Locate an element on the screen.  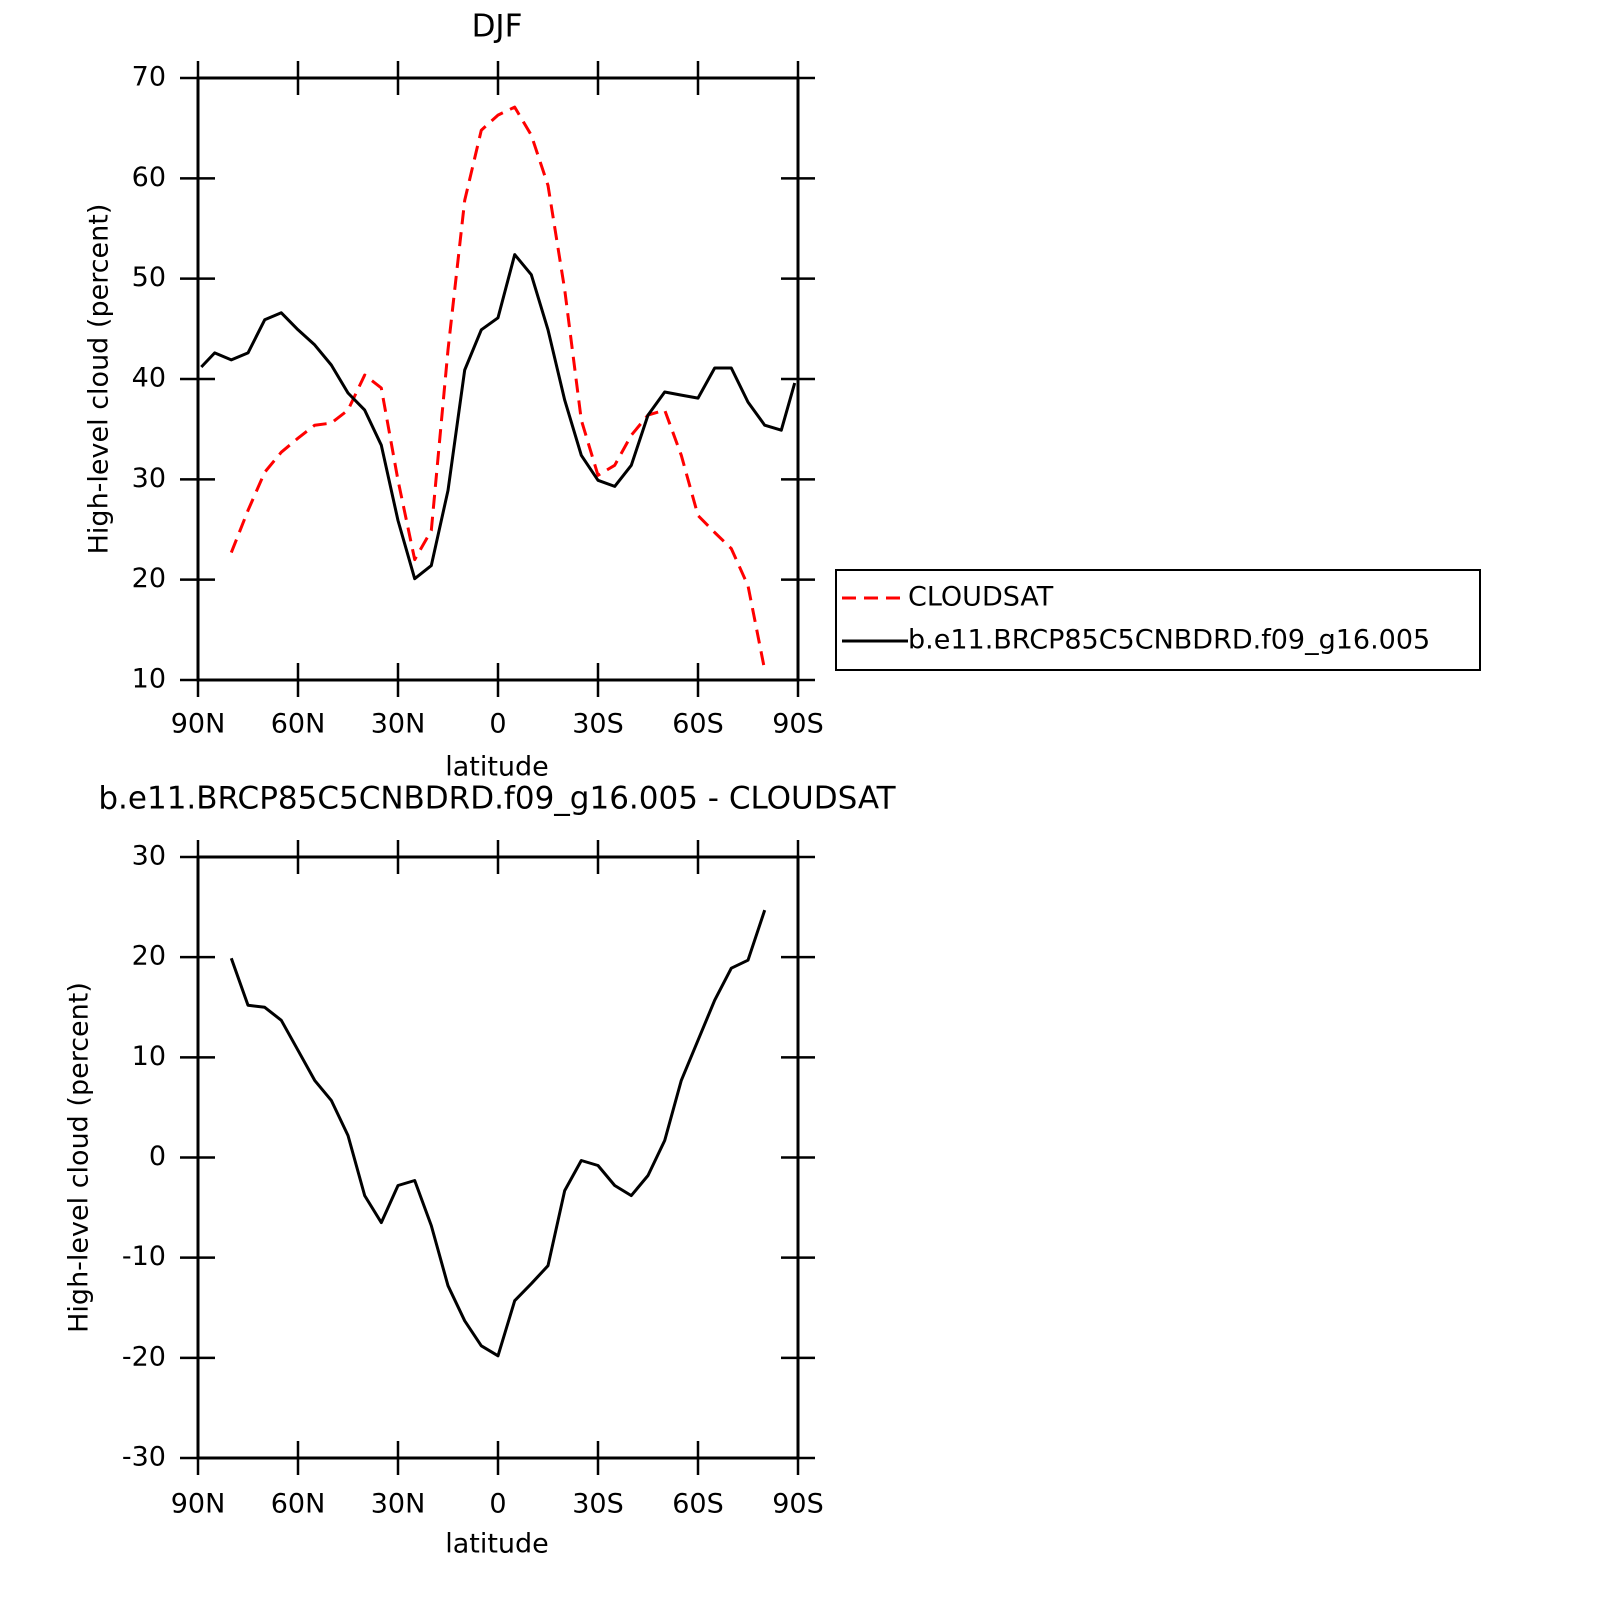
legend-label: CLOUDSAT is located at coordinates (981, 597).